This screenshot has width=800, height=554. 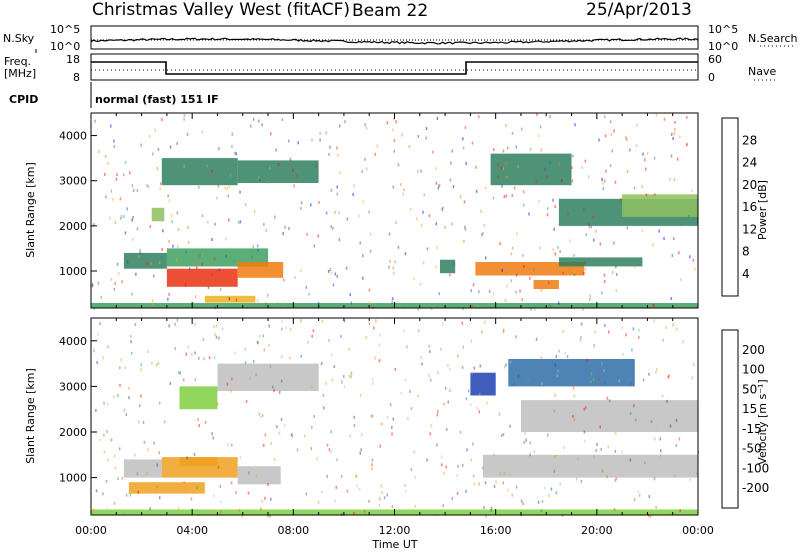 What do you see at coordinates (400, 38) in the screenshot?
I see `nsky-panel: N.Sky 10^5 10^0 10^5 10^0 N.Search` at bounding box center [400, 38].